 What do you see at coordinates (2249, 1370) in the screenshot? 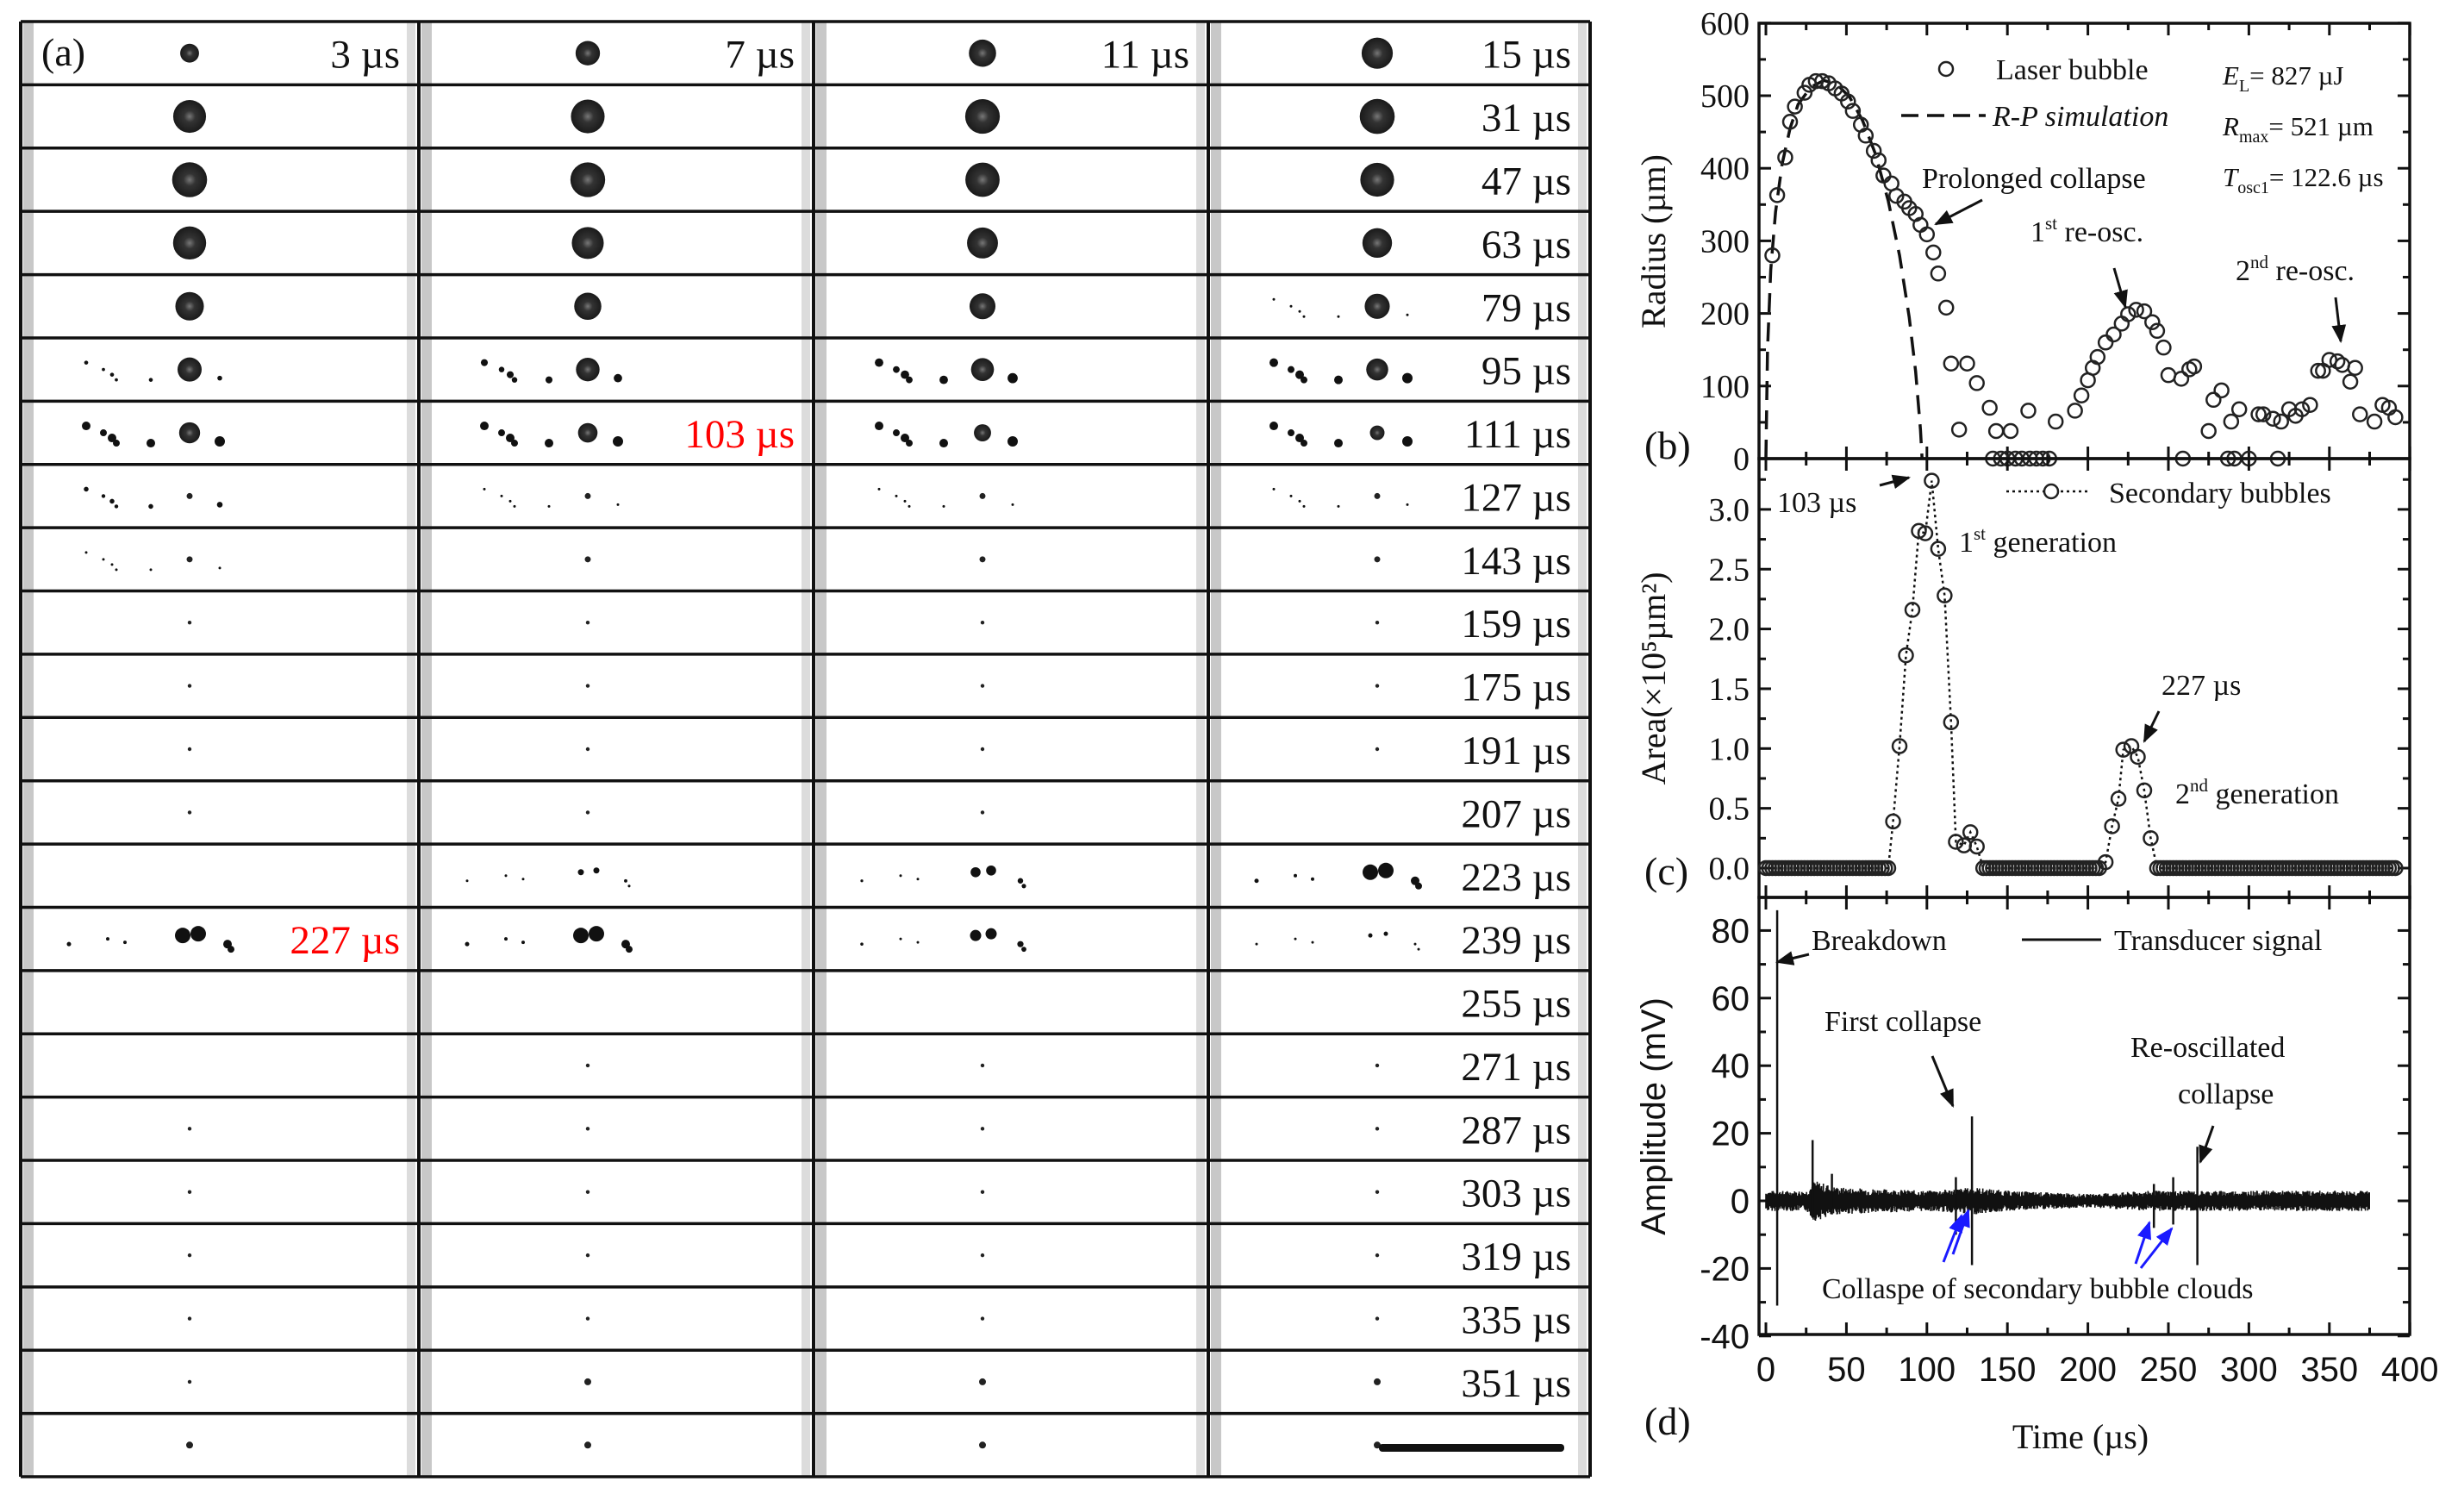
I see `x-tick-label: 300` at bounding box center [2249, 1370].